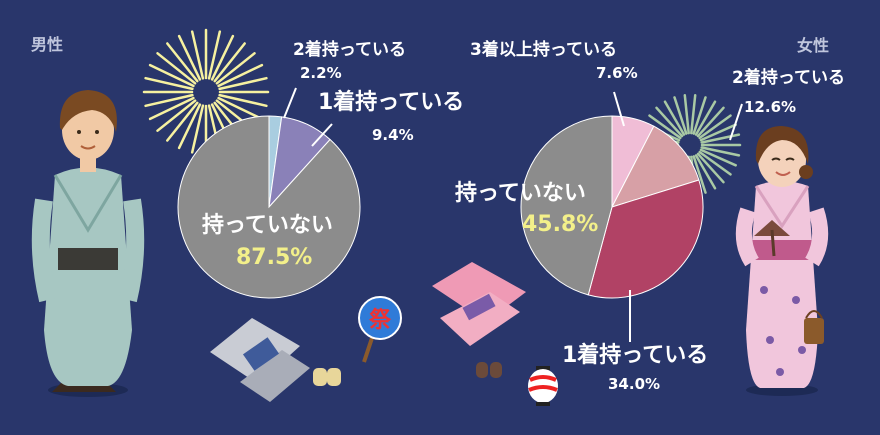 The height and width of the screenshot is (435, 880). Describe the element at coordinates (770, 107) in the screenshot. I see `female-two-pct: 12.6%` at that location.